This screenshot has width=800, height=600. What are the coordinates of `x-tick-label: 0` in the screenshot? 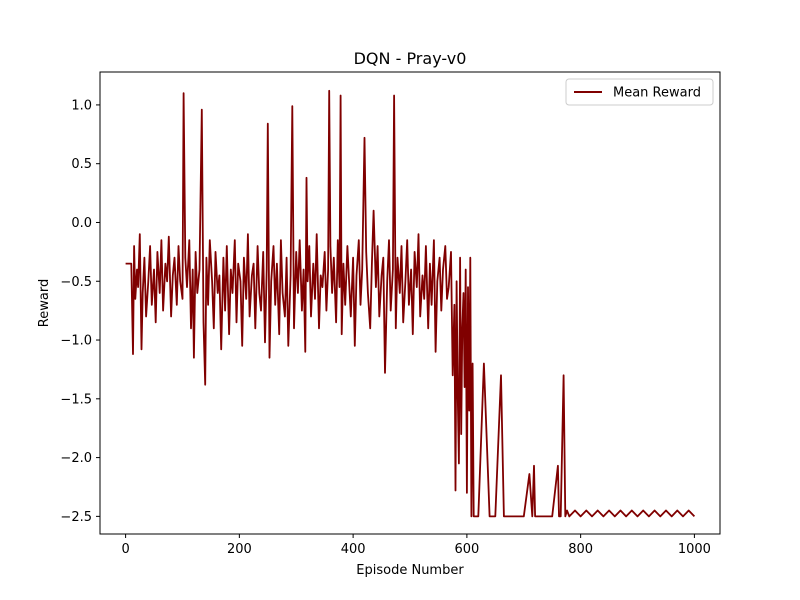 It's located at (125, 549).